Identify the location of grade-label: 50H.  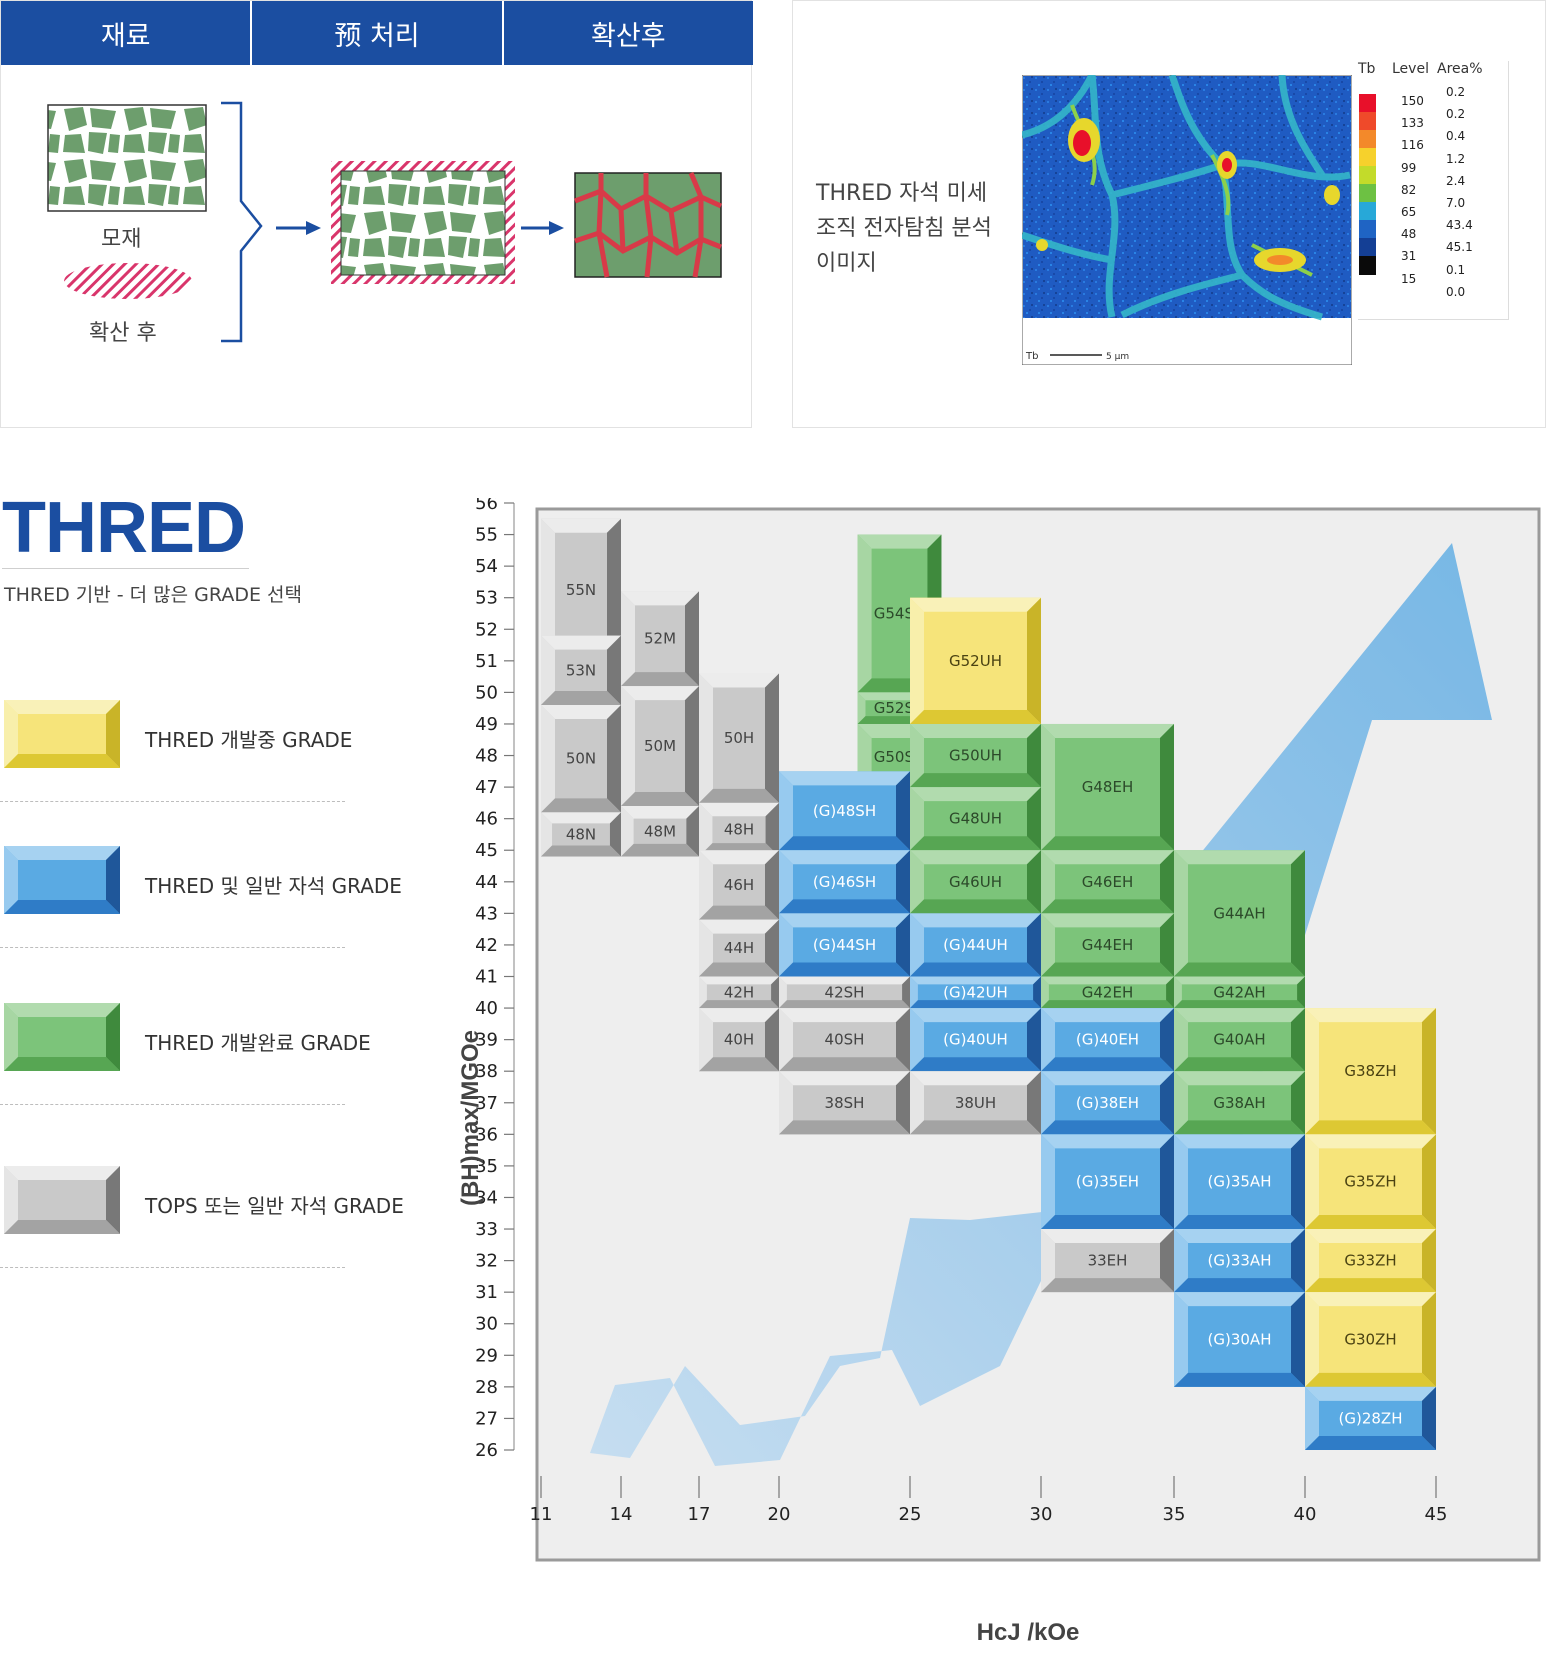
(739, 738).